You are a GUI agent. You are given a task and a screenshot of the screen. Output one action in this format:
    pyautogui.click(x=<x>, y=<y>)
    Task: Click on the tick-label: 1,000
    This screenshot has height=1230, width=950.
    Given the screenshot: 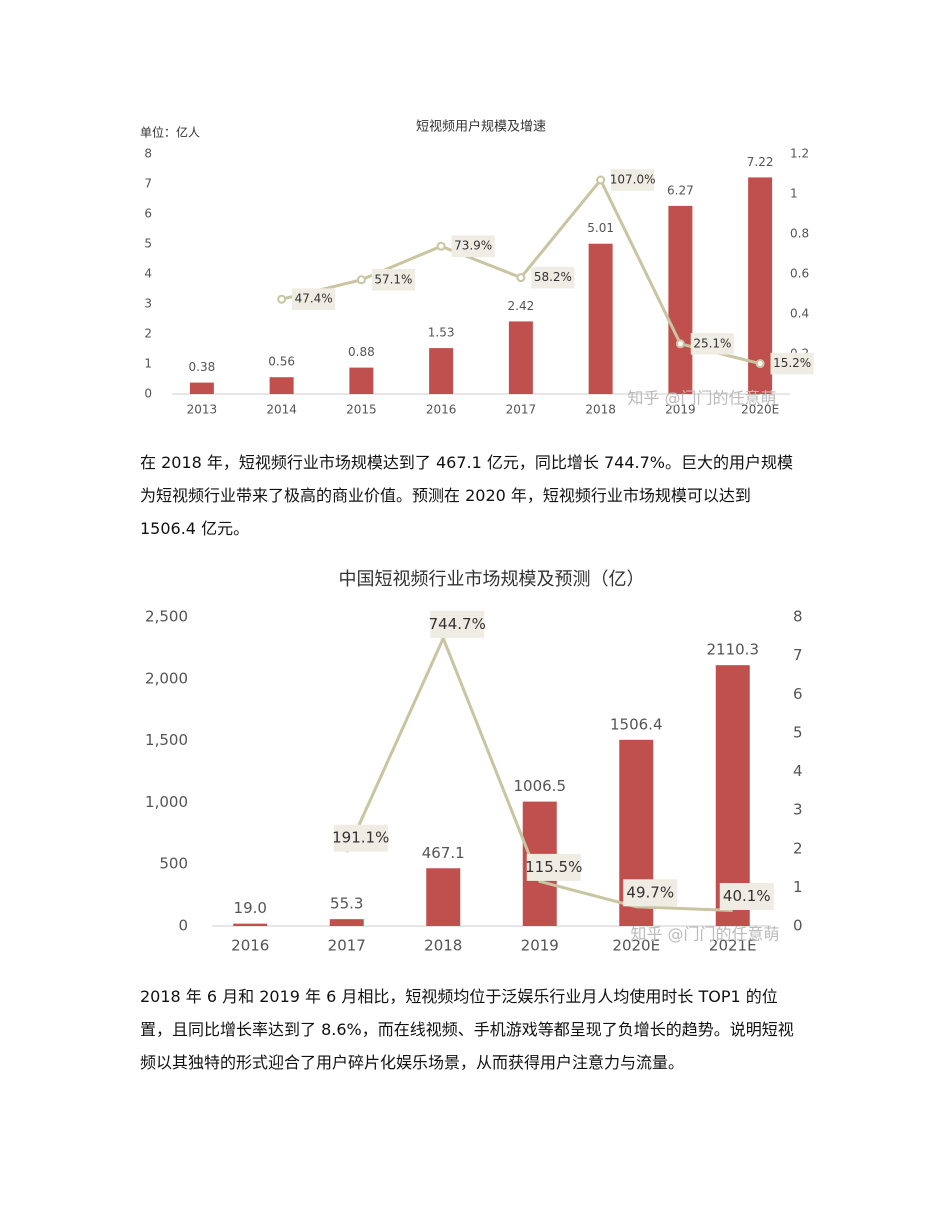 What is the action you would take?
    pyautogui.click(x=166, y=802)
    